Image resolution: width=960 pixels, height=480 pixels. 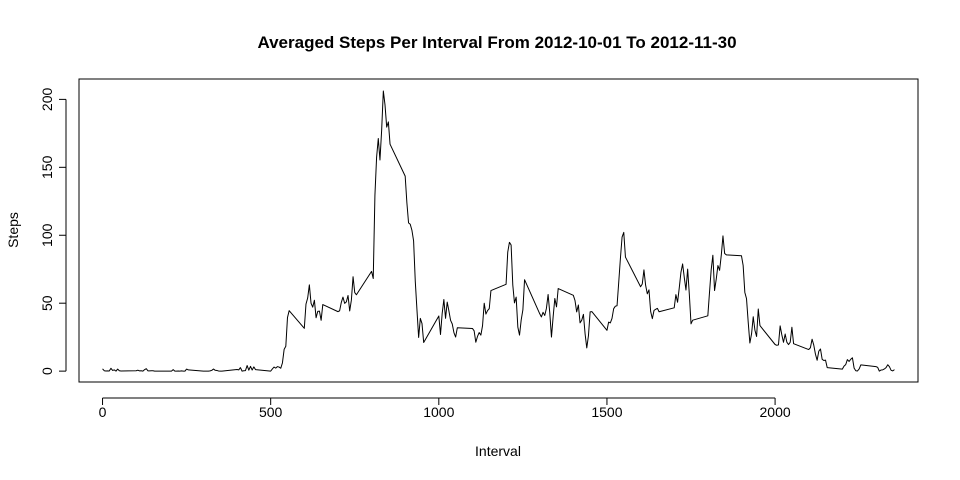 What do you see at coordinates (13, 230) in the screenshot?
I see `y-axis-label: Steps` at bounding box center [13, 230].